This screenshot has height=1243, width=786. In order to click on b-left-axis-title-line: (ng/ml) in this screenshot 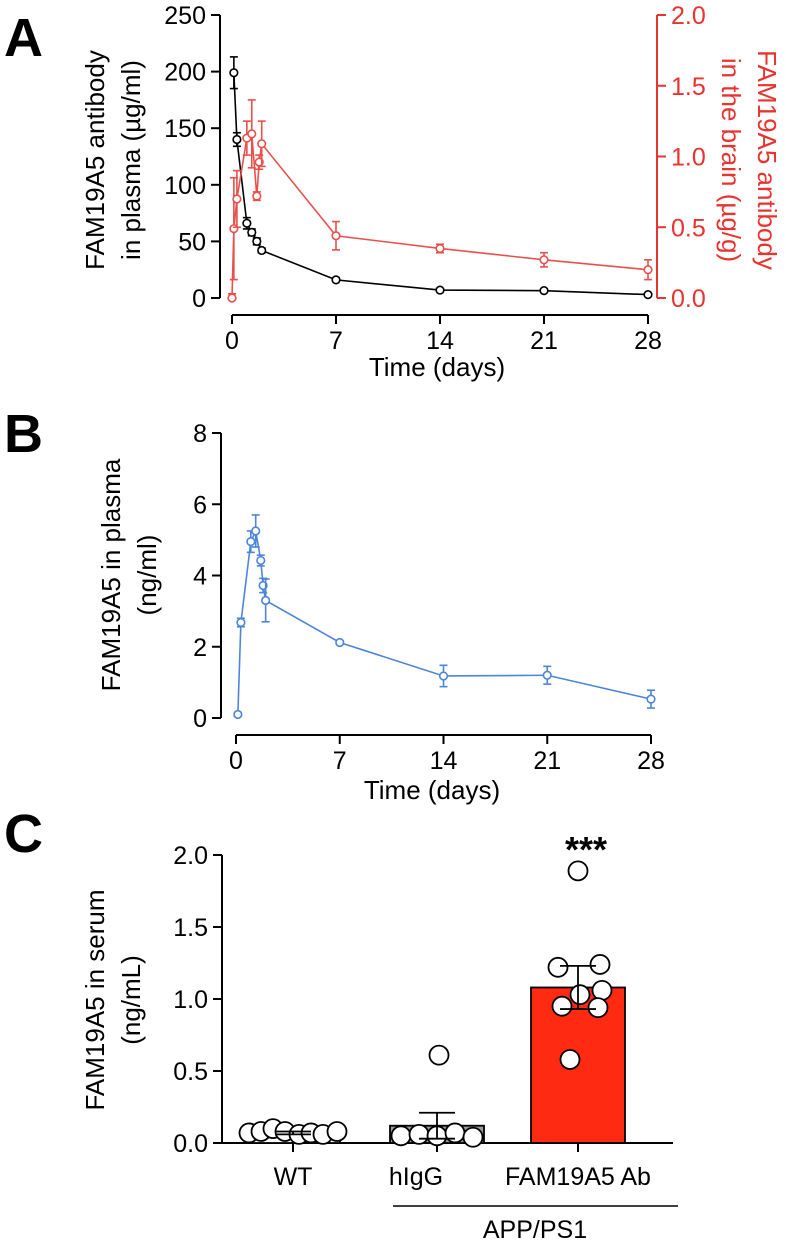, I will do `click(147, 575)`.